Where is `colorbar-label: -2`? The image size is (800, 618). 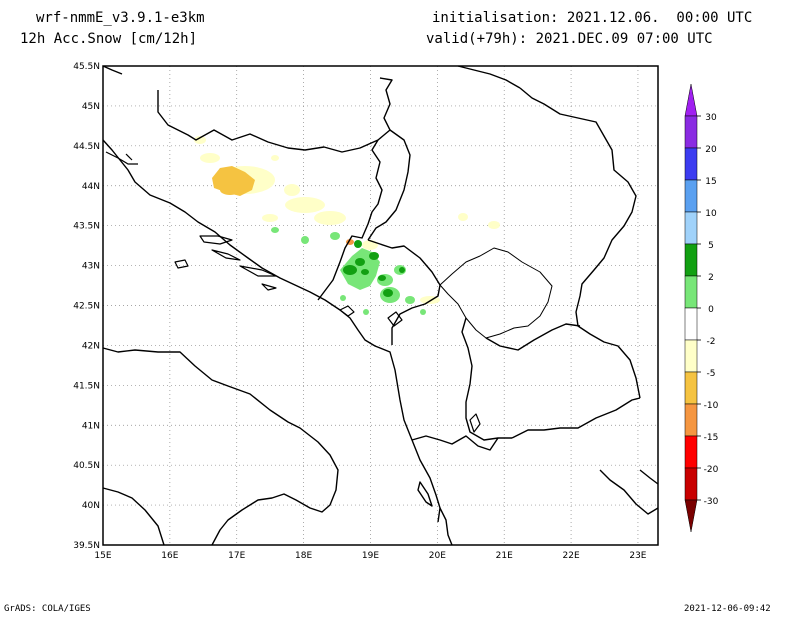
colorbar-label: -2 is located at coordinates (711, 342).